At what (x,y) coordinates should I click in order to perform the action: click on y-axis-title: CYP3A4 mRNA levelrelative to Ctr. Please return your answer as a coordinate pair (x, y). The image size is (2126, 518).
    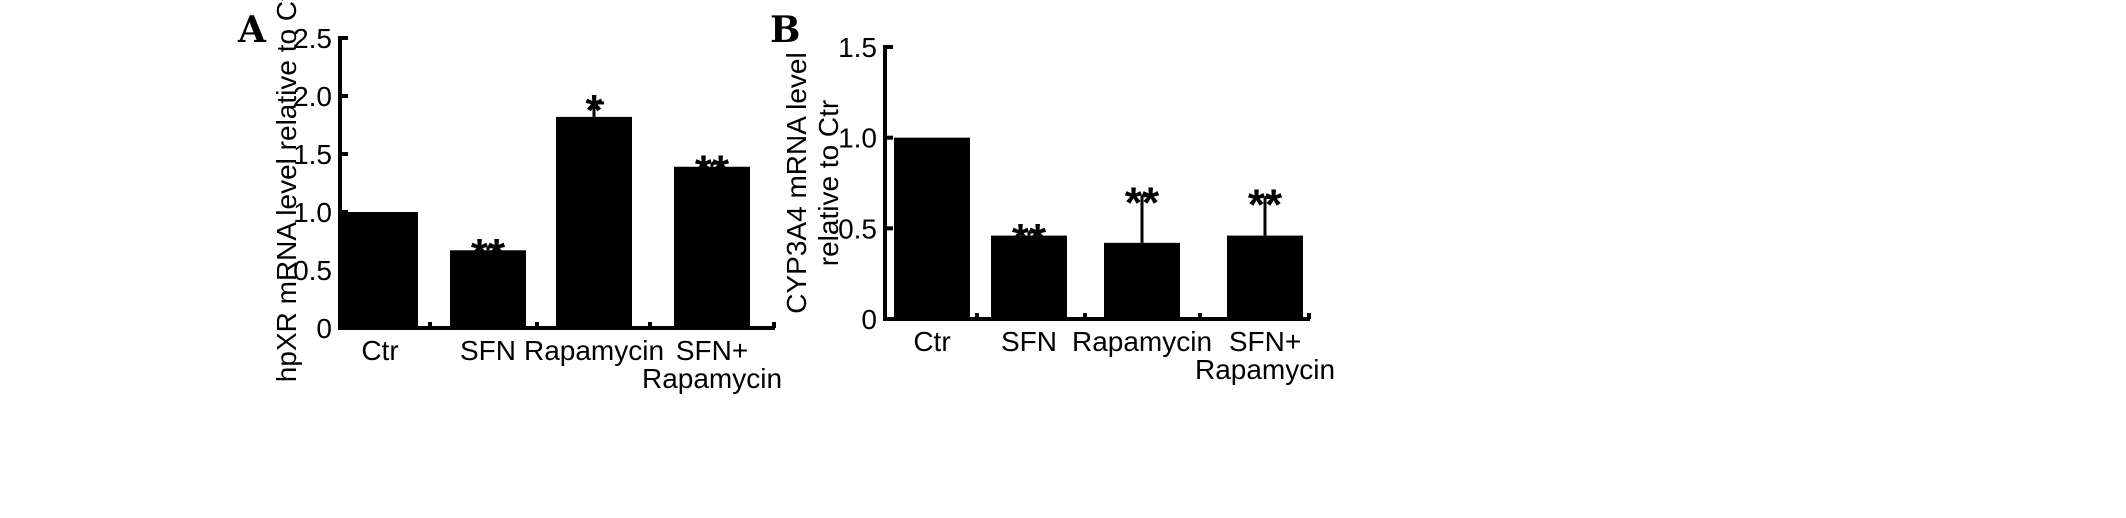
    Looking at the image, I should click on (812, 182).